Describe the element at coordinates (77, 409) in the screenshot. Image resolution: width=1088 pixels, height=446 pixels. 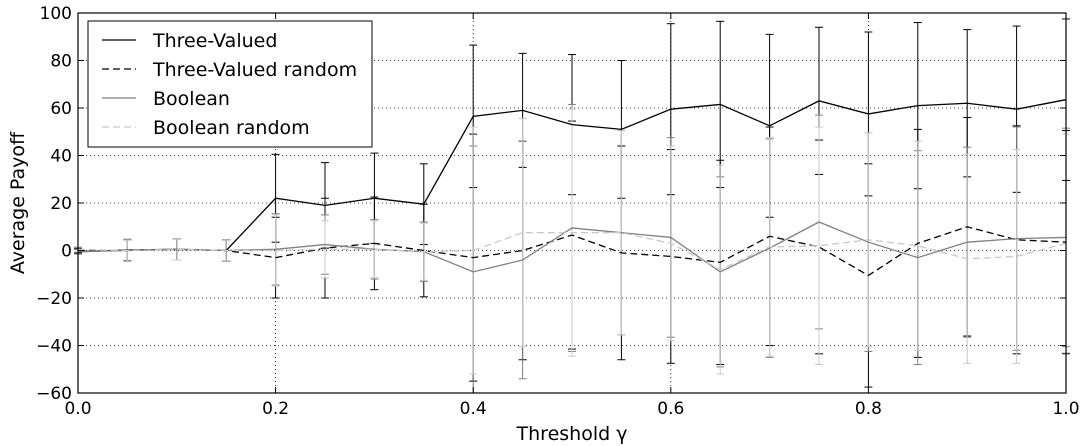
I see `x-tick-label: 0.0` at that location.